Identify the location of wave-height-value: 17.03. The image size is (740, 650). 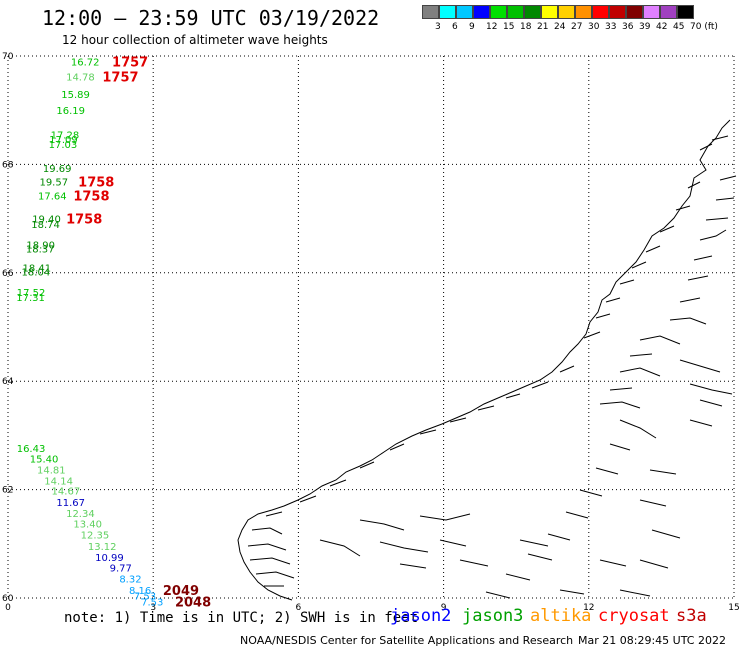
(63, 145).